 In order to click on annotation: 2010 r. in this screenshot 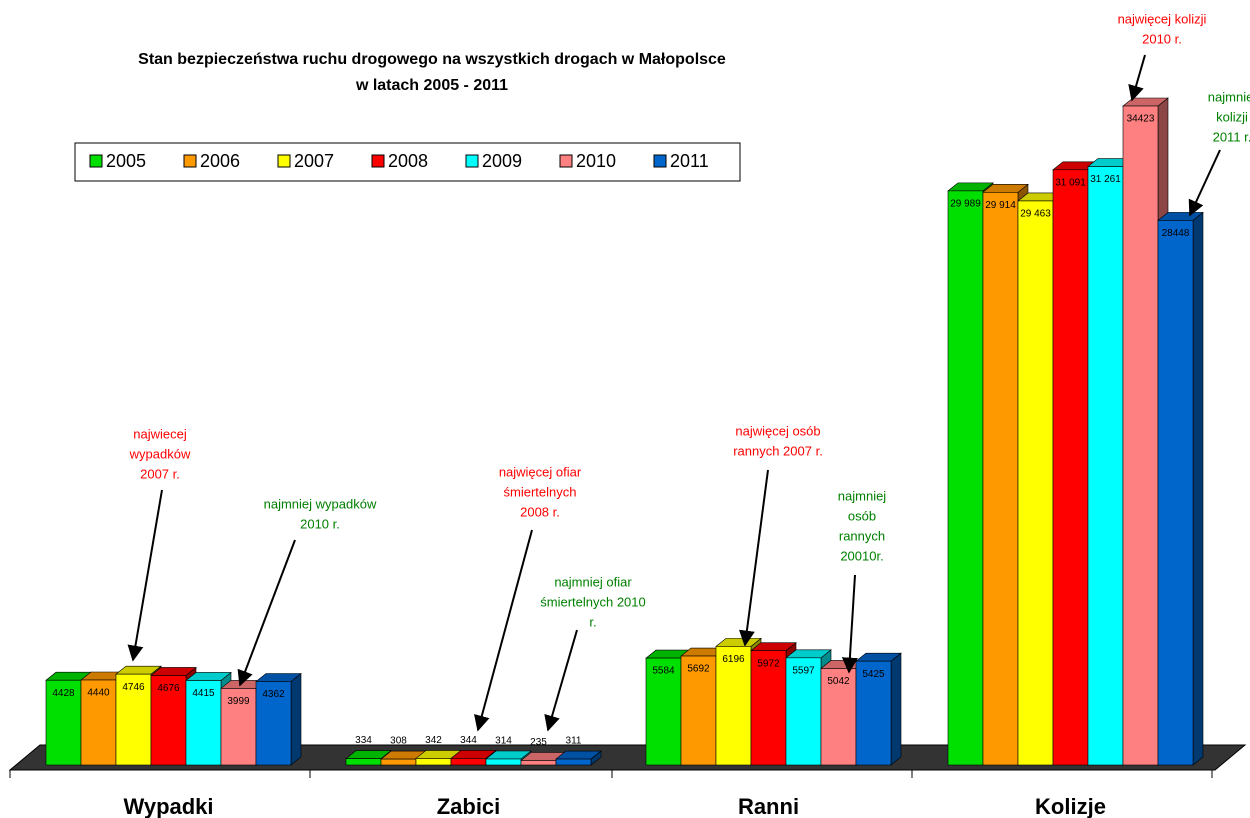, I will do `click(1162, 38)`.